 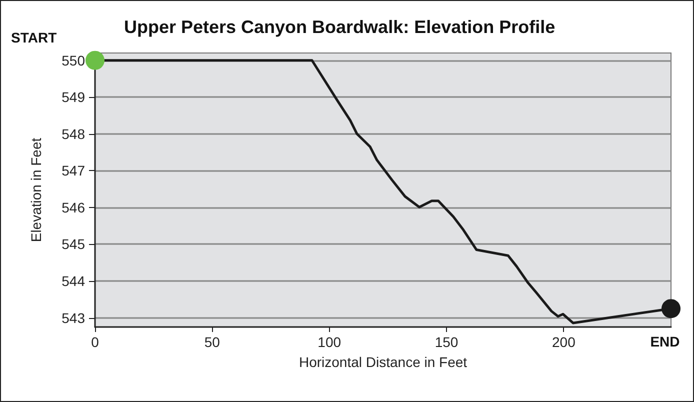 I want to click on y-tick-label: 550, so click(x=74, y=60).